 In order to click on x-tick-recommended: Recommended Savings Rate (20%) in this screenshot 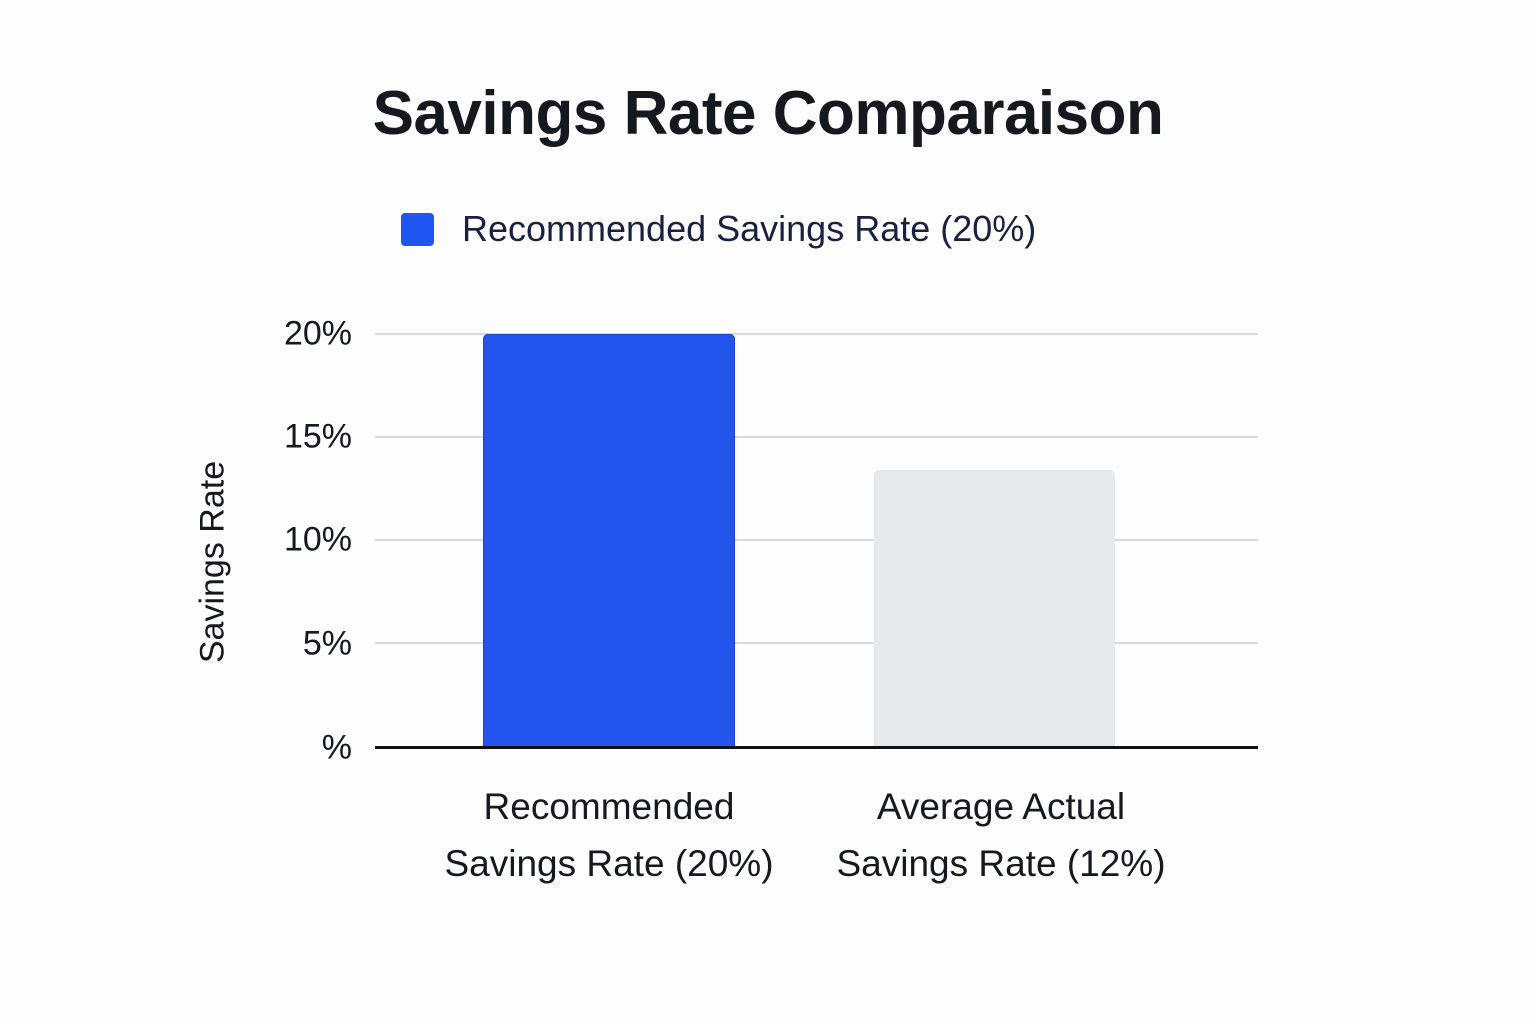, I will do `click(608, 835)`.